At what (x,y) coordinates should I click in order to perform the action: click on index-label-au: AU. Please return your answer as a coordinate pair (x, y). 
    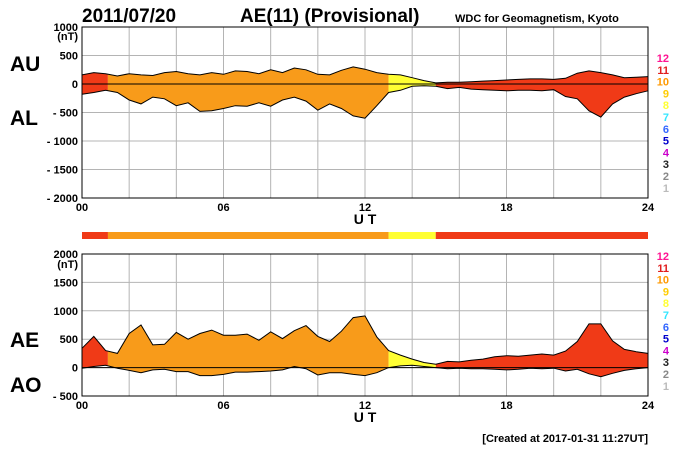
    Looking at the image, I should click on (25, 64).